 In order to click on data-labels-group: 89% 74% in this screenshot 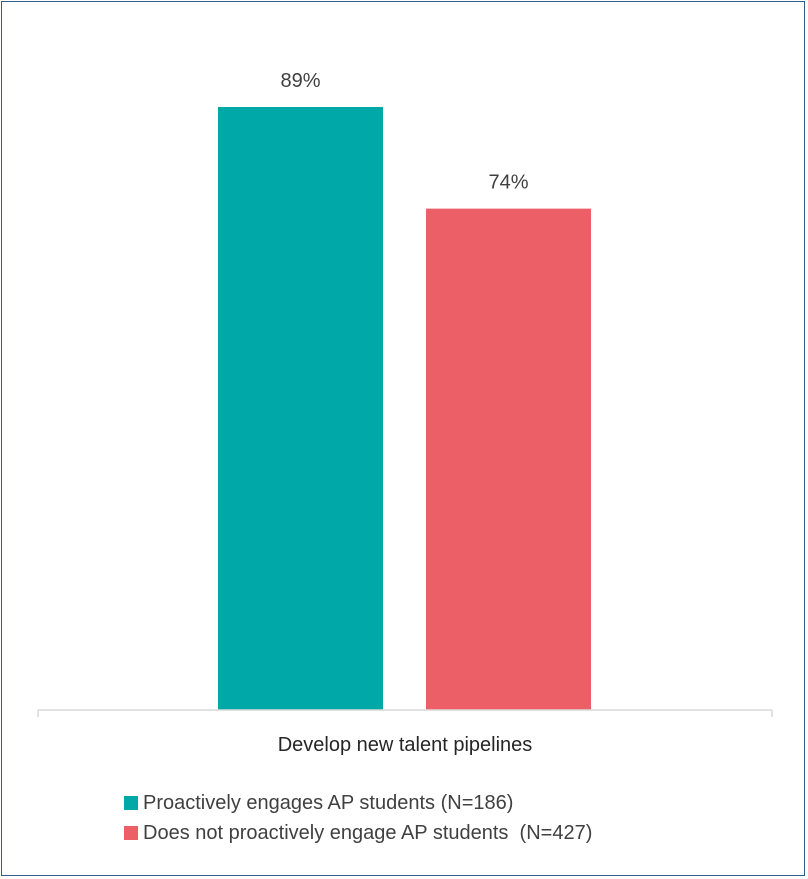, I will do `click(404, 132)`.